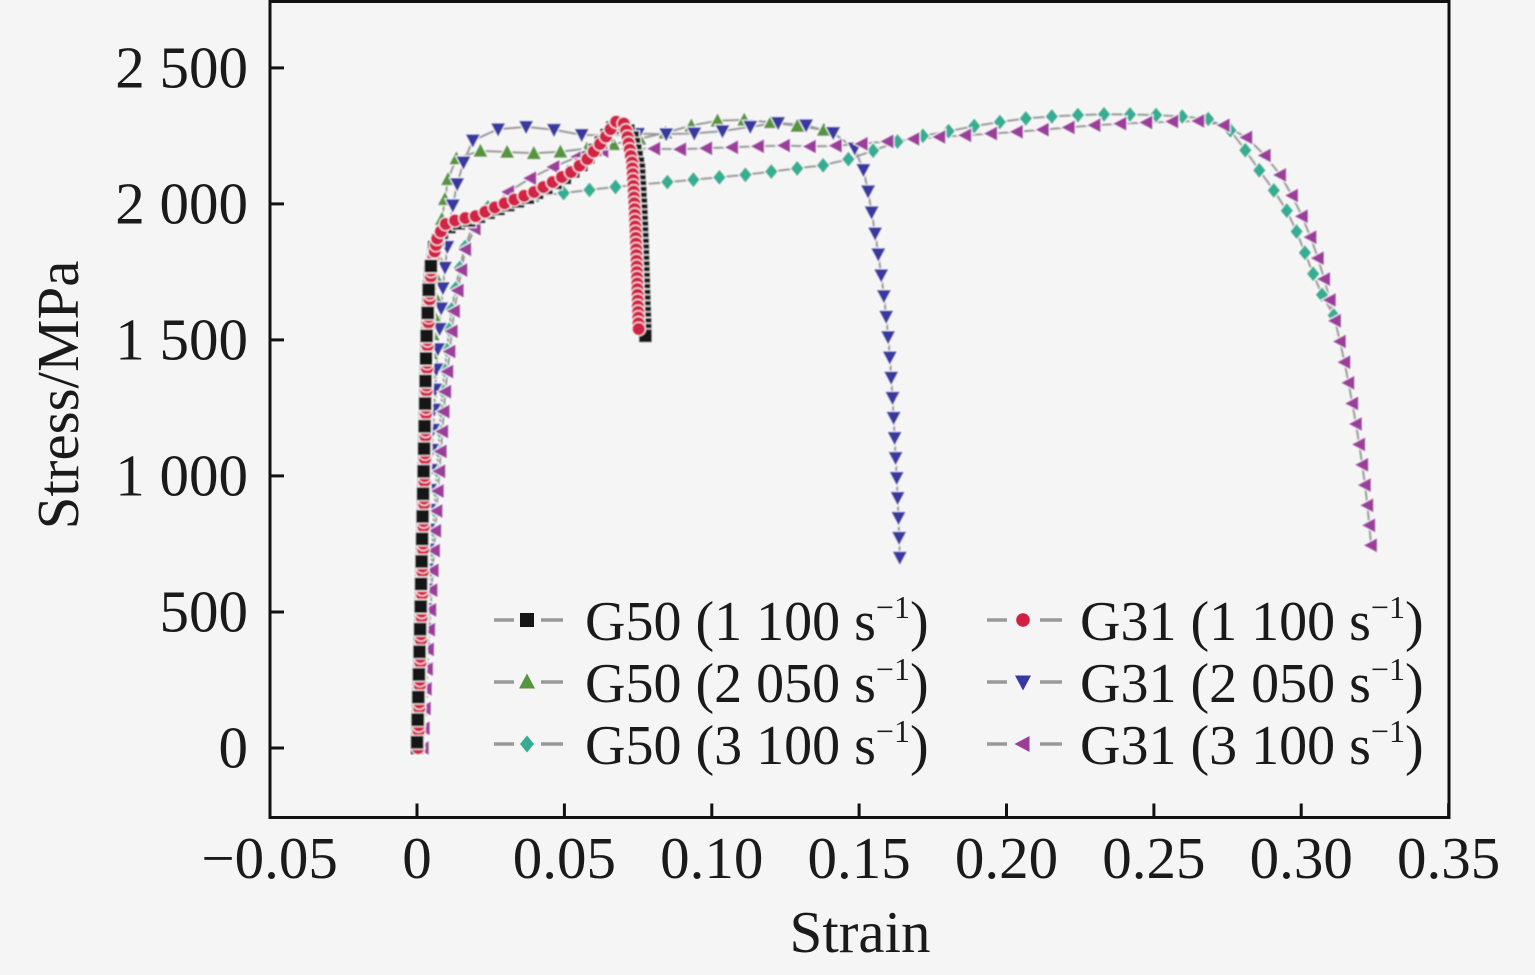  What do you see at coordinates (181, 475) in the screenshot?
I see `svg-text: 1 000` at bounding box center [181, 475].